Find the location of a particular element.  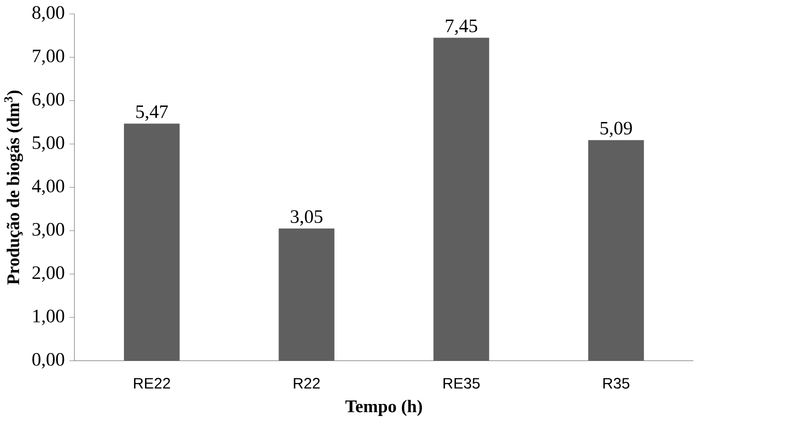

x-tick-label: R22 is located at coordinates (307, 383).